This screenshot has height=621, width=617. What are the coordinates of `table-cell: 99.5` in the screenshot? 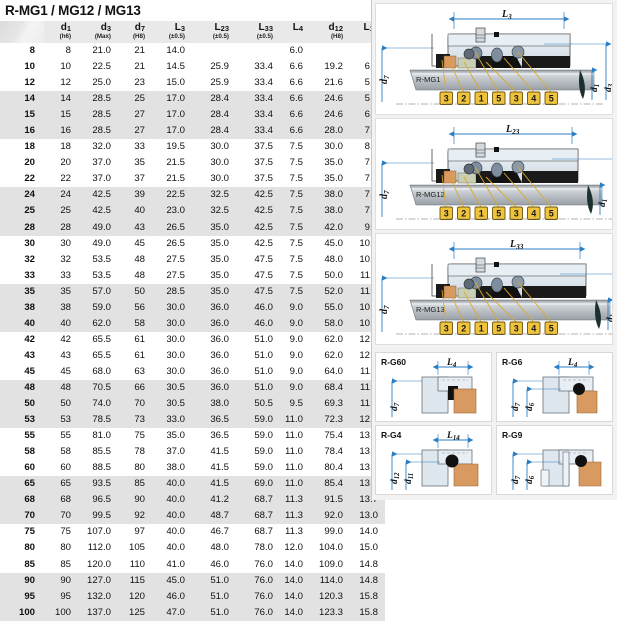 It's located at (100, 516).